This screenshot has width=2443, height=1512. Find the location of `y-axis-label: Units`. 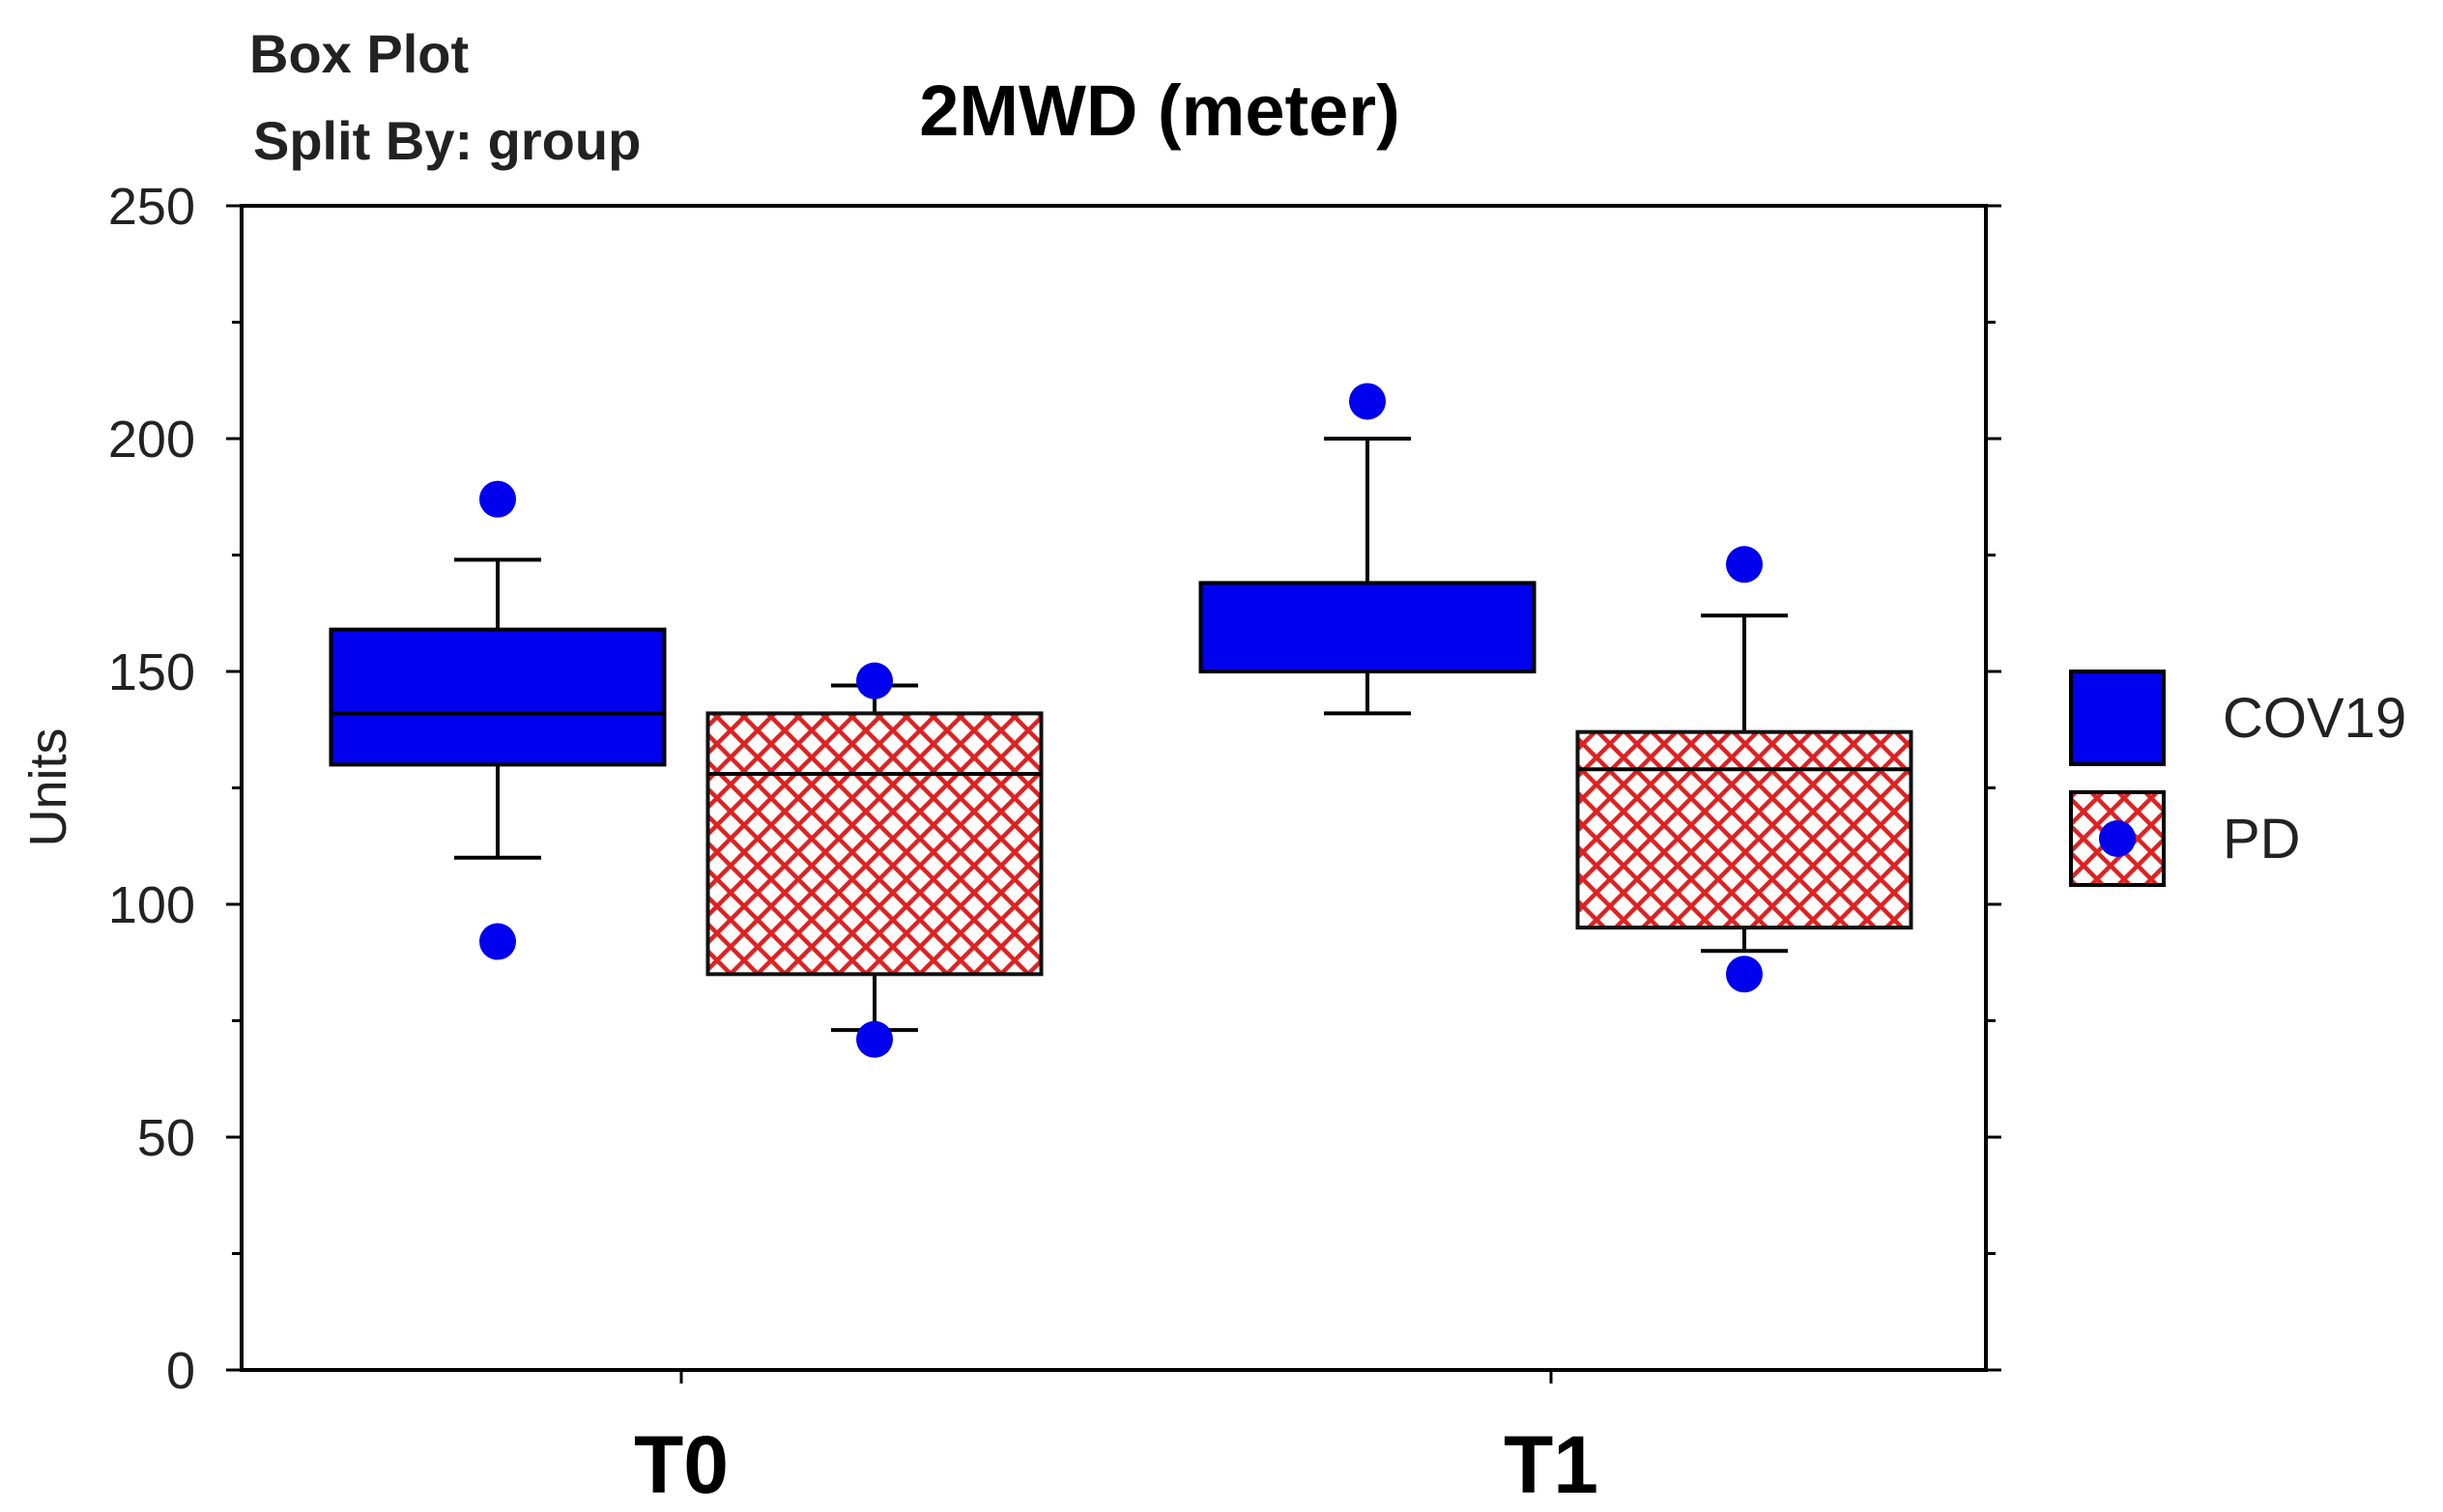

y-axis-label: Units is located at coordinates (48, 786).